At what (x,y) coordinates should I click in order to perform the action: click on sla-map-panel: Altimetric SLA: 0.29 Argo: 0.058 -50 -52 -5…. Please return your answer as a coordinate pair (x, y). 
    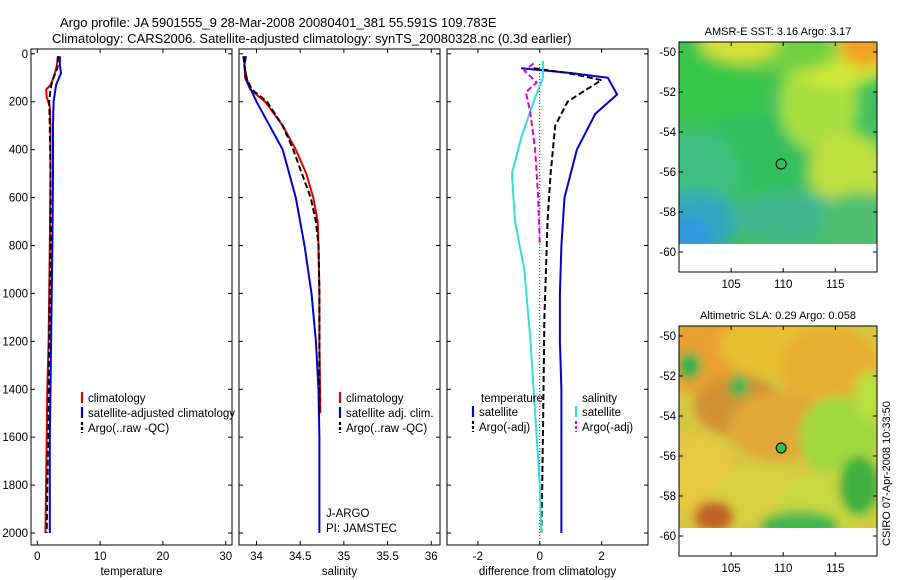
    Looking at the image, I should click on (768, 442).